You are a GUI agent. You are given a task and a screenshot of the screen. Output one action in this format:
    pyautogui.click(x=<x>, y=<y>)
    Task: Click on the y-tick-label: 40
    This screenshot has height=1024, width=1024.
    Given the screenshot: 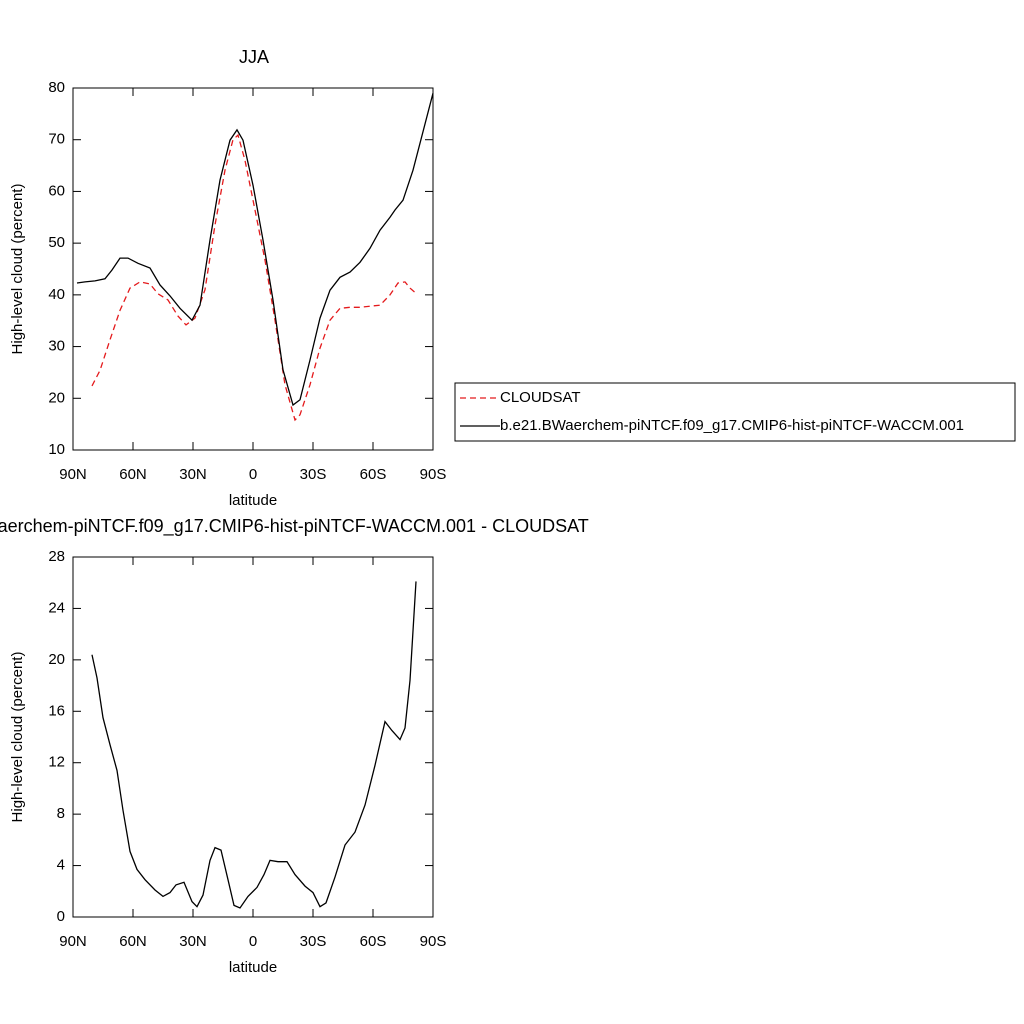 What is the action you would take?
    pyautogui.click(x=56, y=294)
    